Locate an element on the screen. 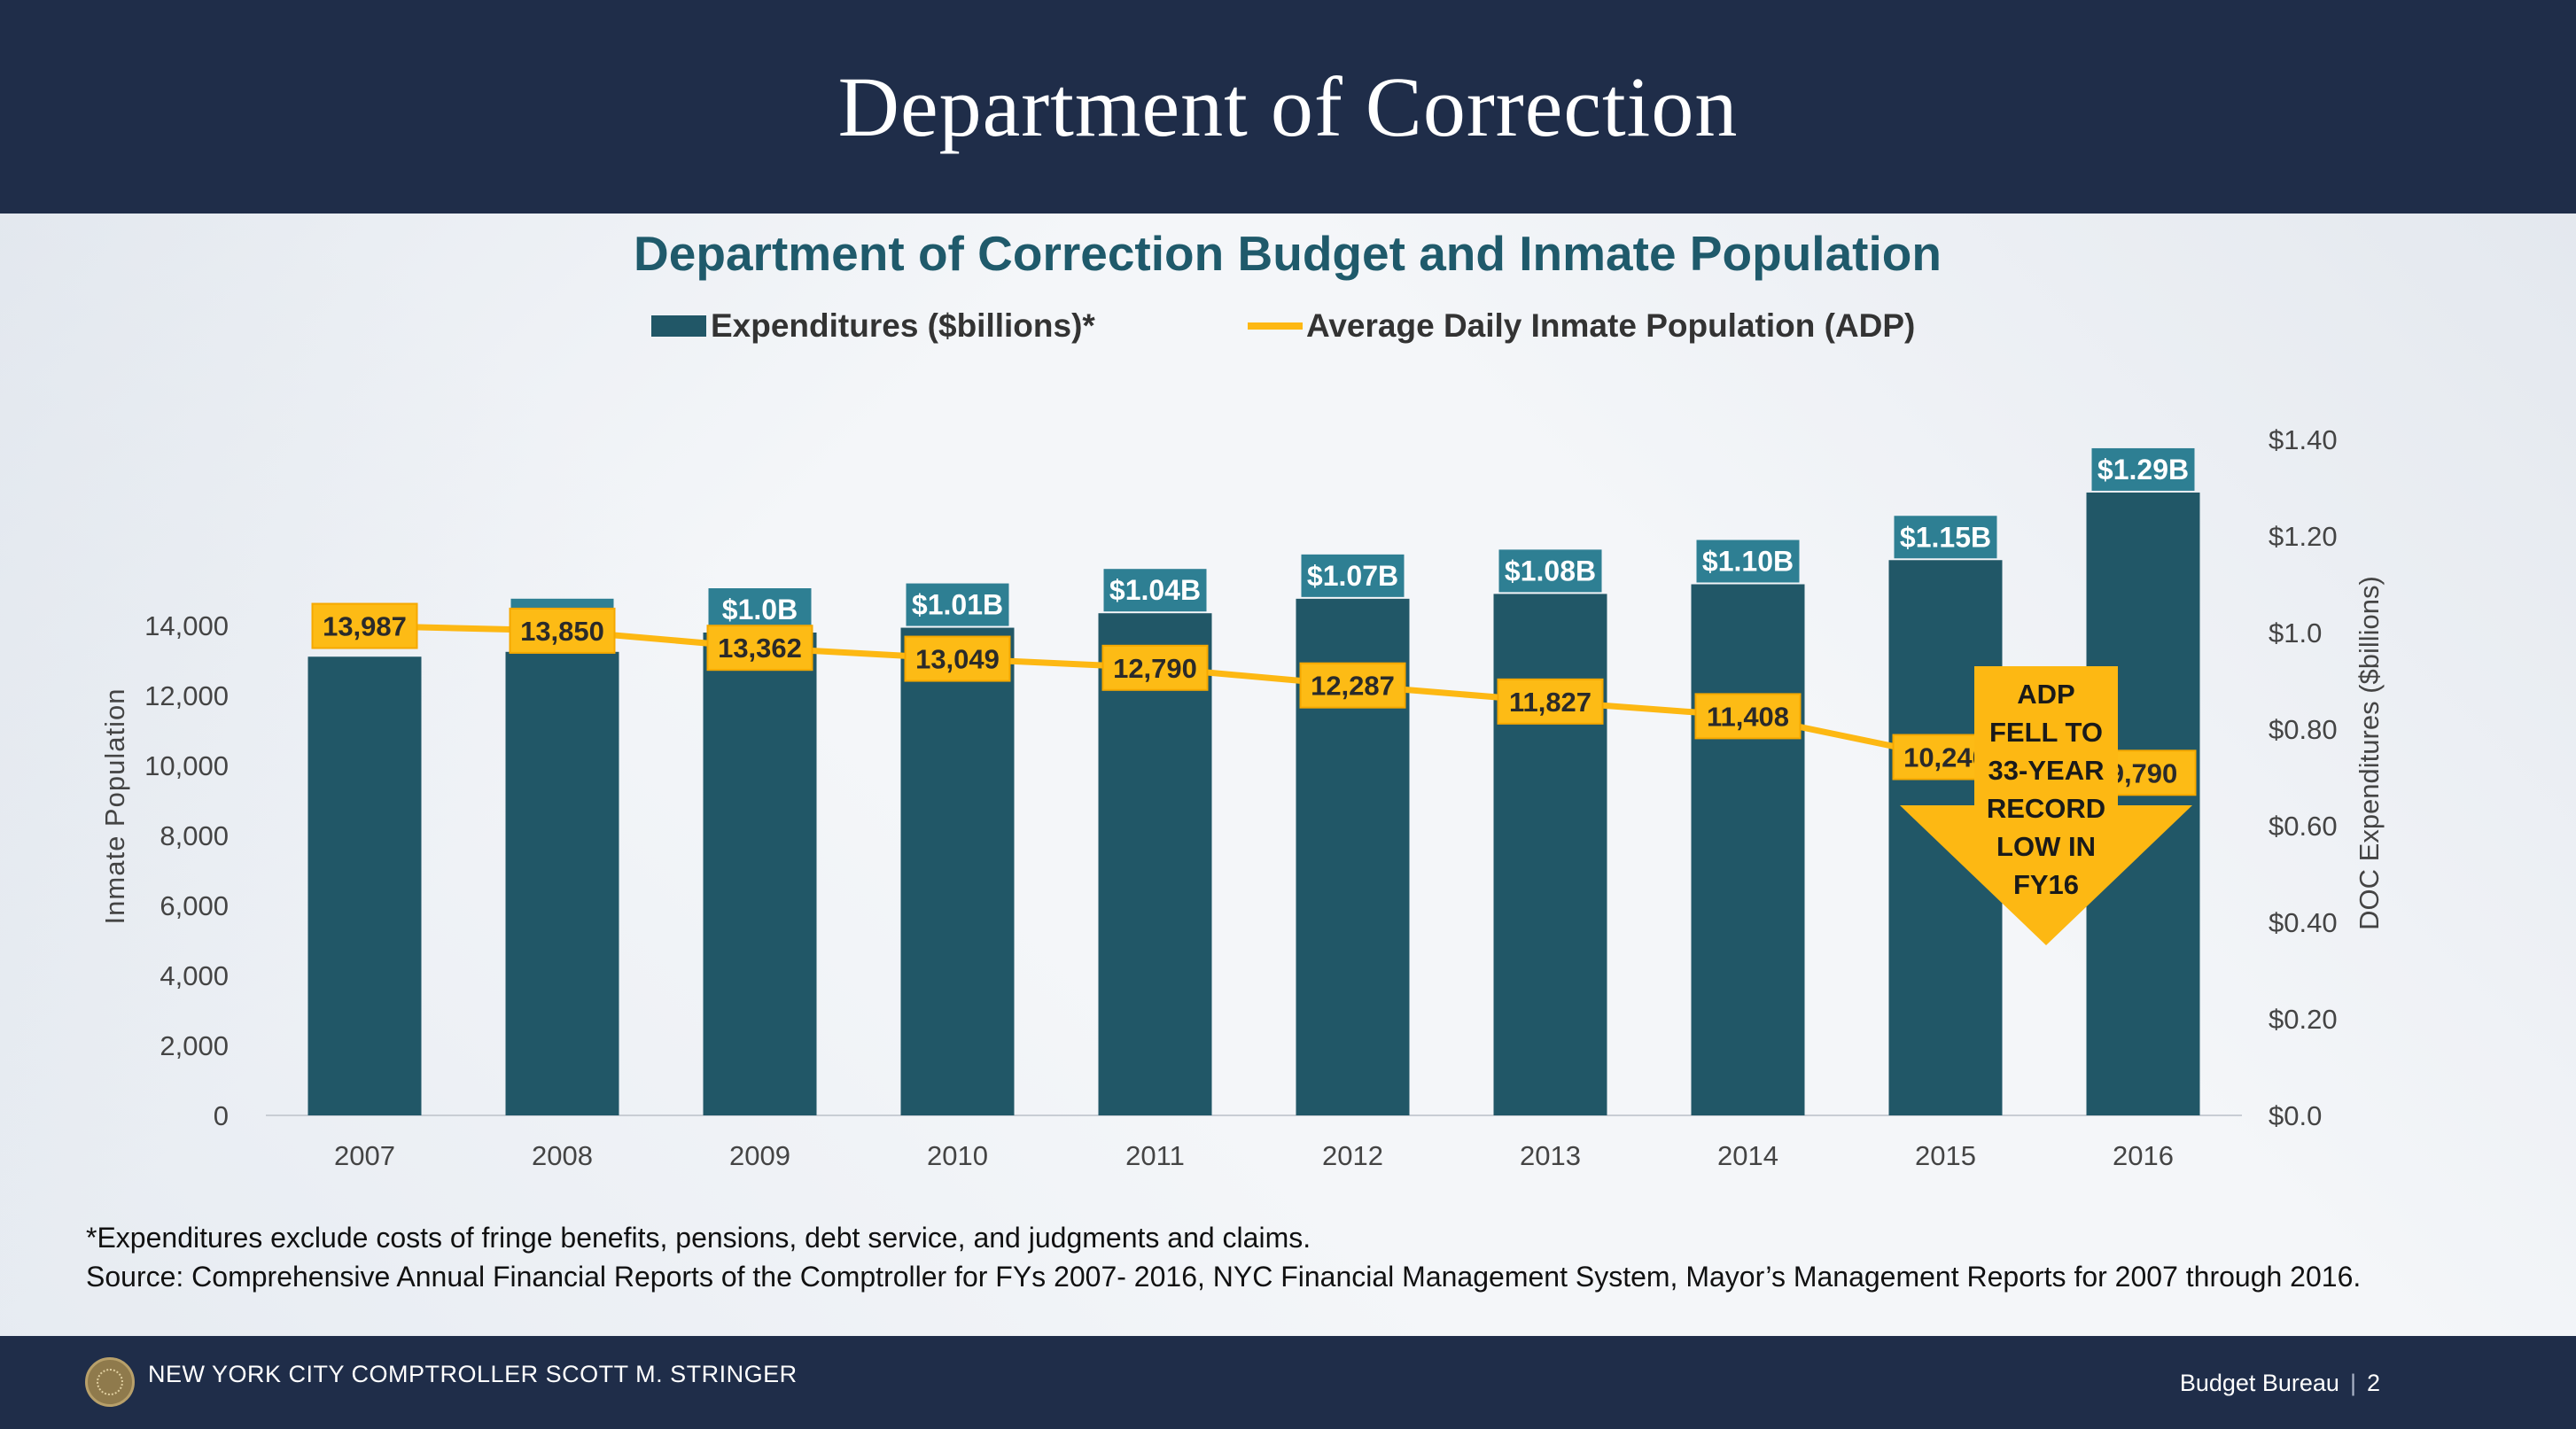 This screenshot has width=2576, height=1429. adp-value-label: 12,287 is located at coordinates (1353, 686).